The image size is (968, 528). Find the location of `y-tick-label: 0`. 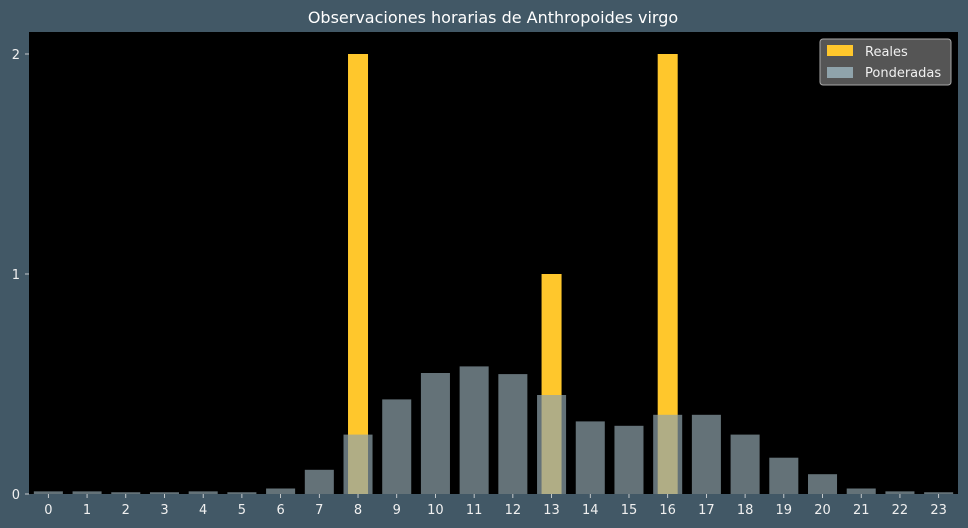

y-tick-label: 0 is located at coordinates (16, 495).